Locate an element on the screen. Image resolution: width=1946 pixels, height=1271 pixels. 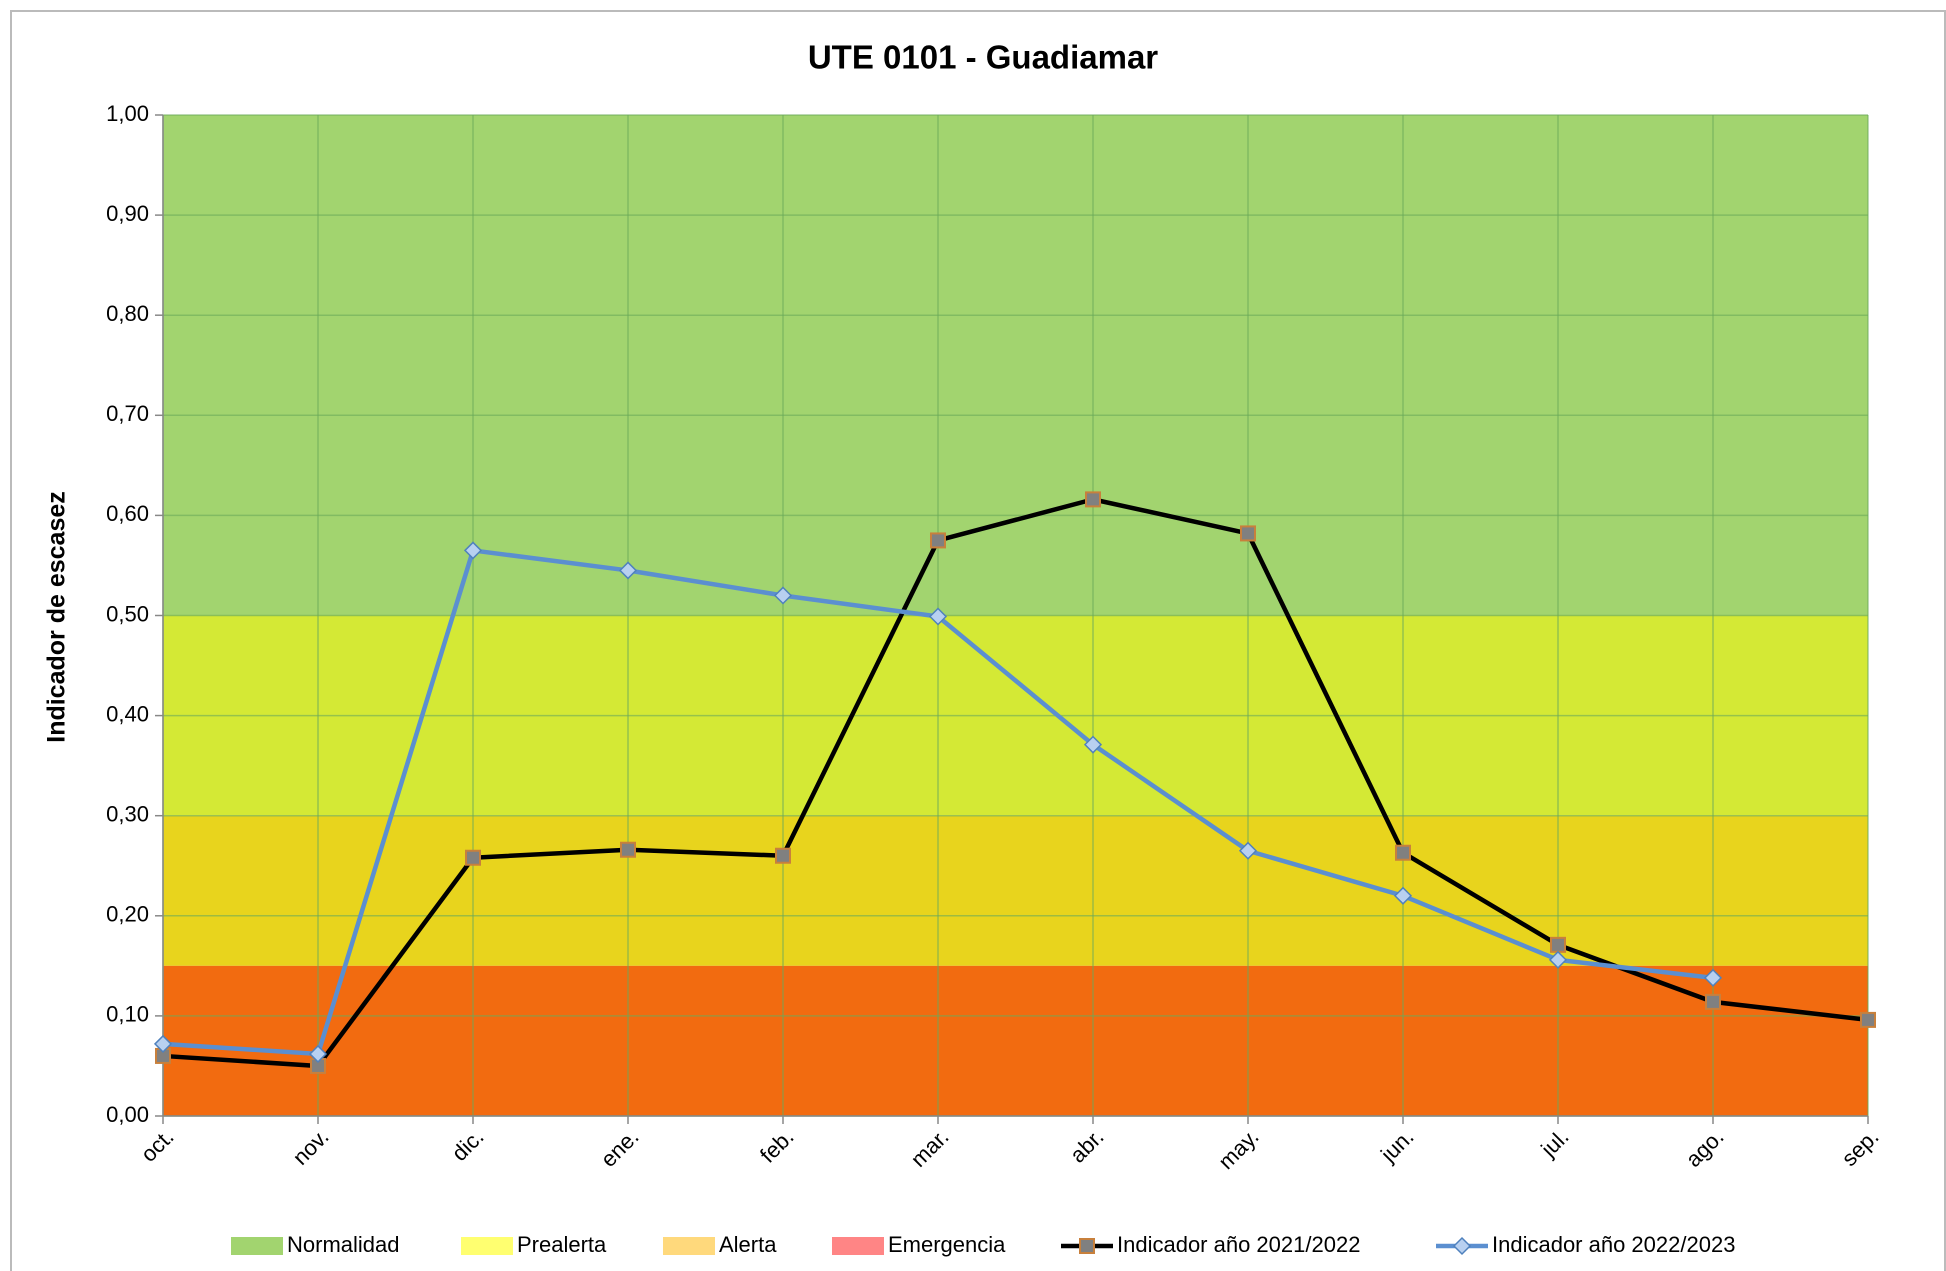
y-tick-label: 0,40 is located at coordinates (127, 713).